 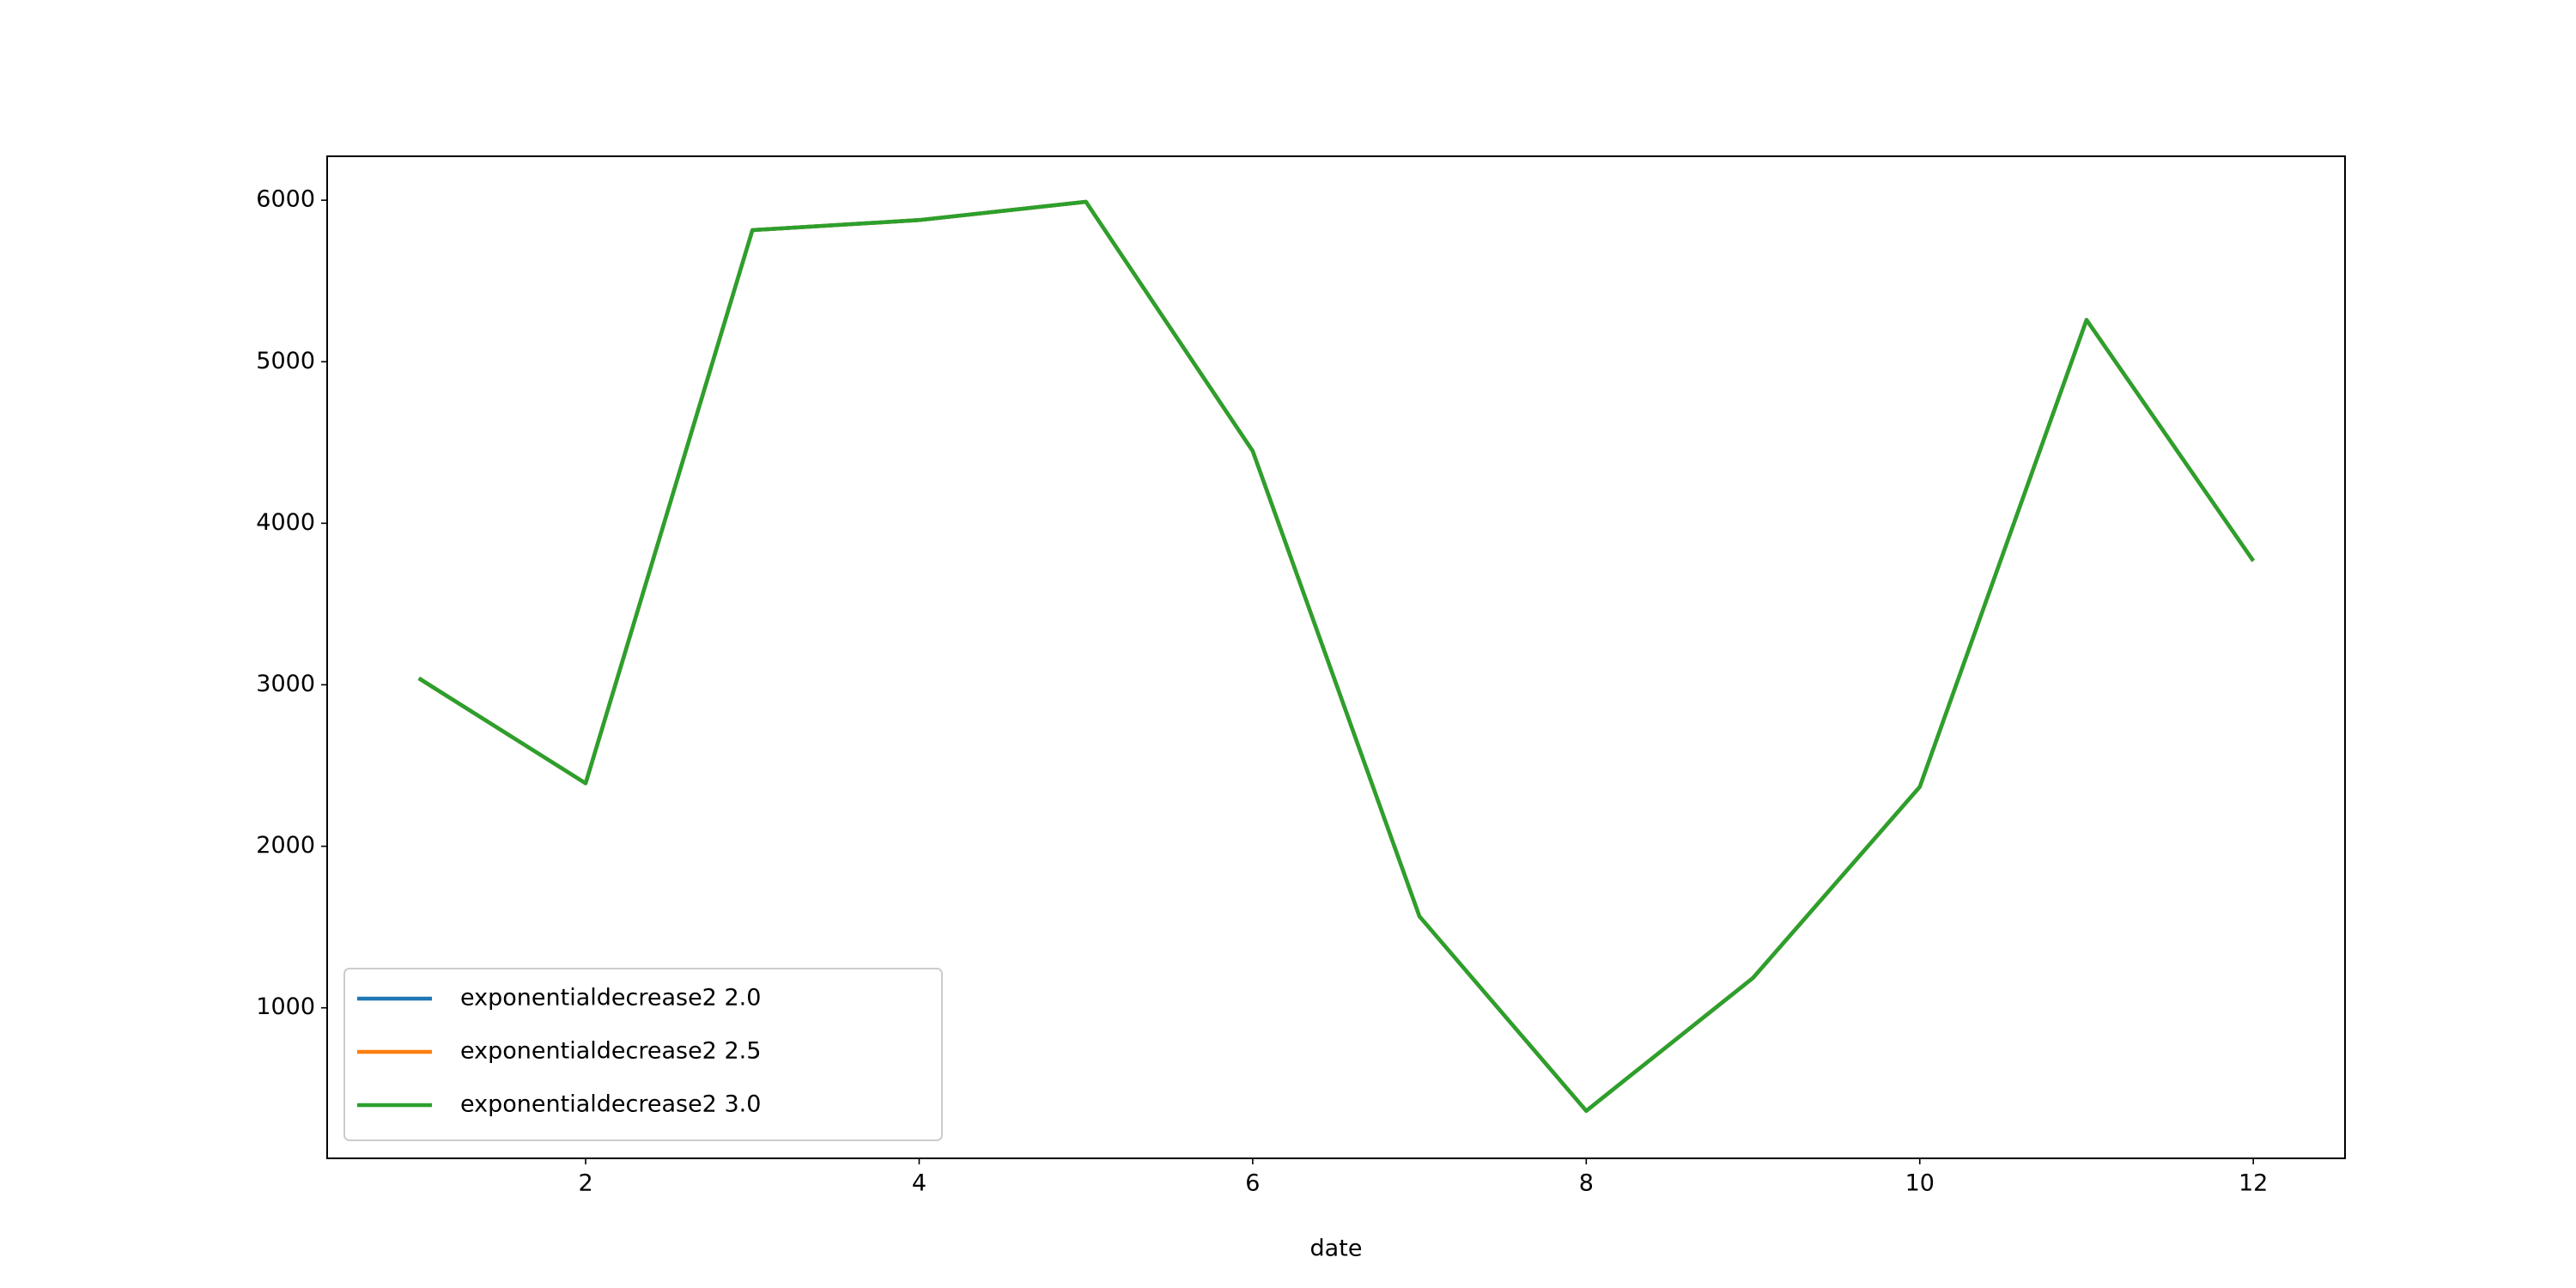 I want to click on x-tick-label: 8, so click(x=1587, y=1184).